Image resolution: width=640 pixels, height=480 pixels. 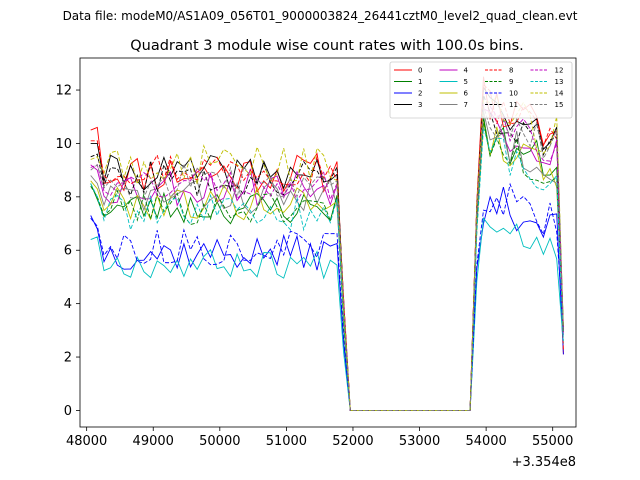 What do you see at coordinates (544, 462) in the screenshot?
I see `x-axis-offset-text: +3.354e8` at bounding box center [544, 462].